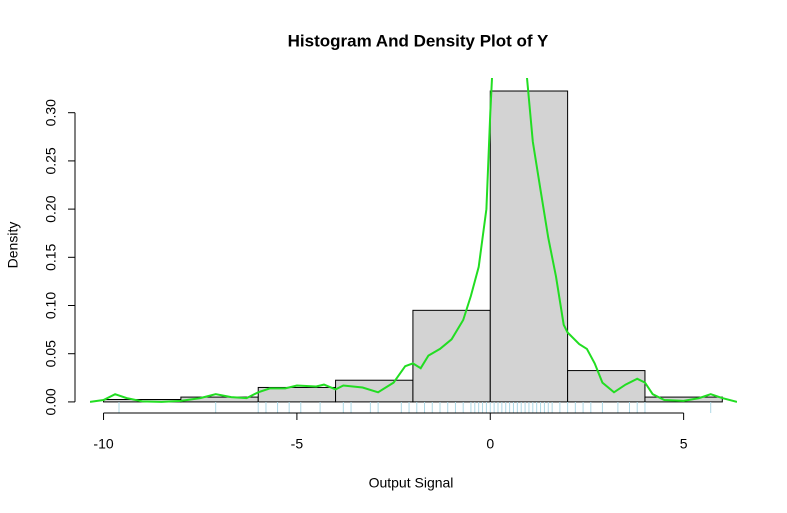 This screenshot has height=513, width=787. I want to click on y-tick-label: 0.10, so click(51, 305).